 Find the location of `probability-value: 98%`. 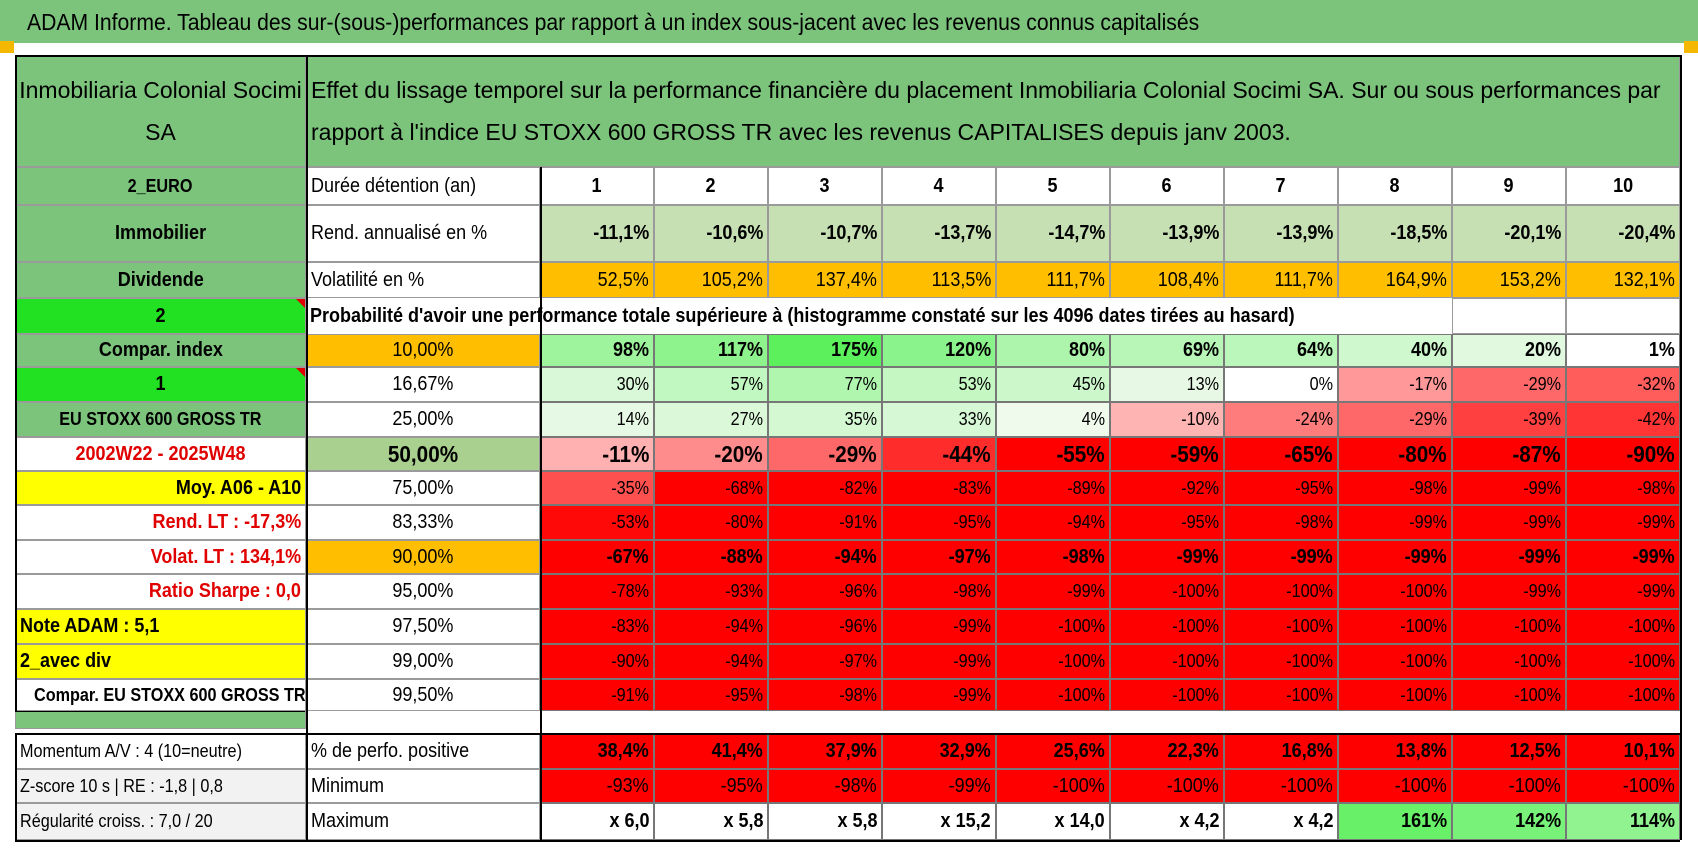

probability-value: 98% is located at coordinates (597, 350).